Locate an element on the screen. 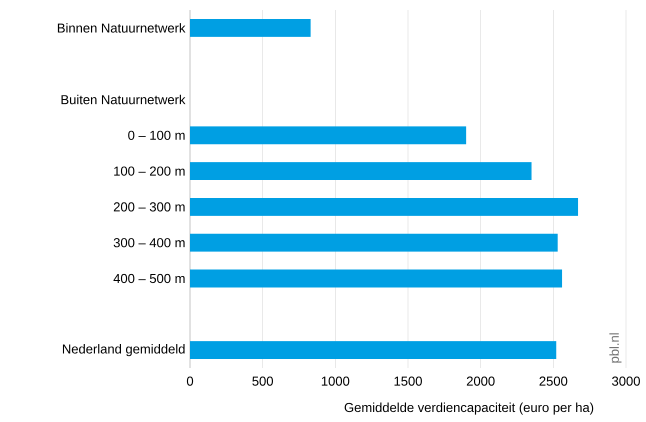  y-tick-label: 200 – 300 m is located at coordinates (149, 207).